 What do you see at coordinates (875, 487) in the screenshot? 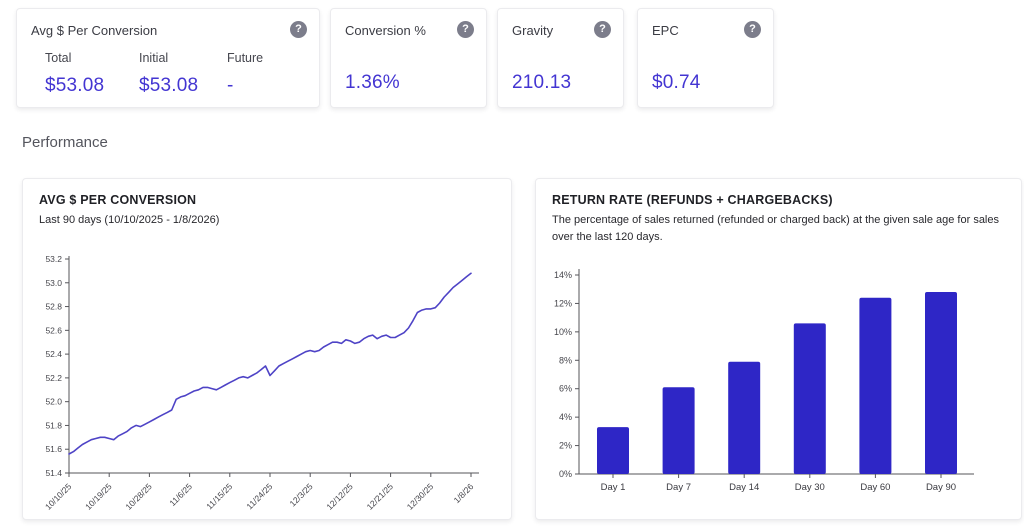
I see `x-tick-label: Day 60` at bounding box center [875, 487].